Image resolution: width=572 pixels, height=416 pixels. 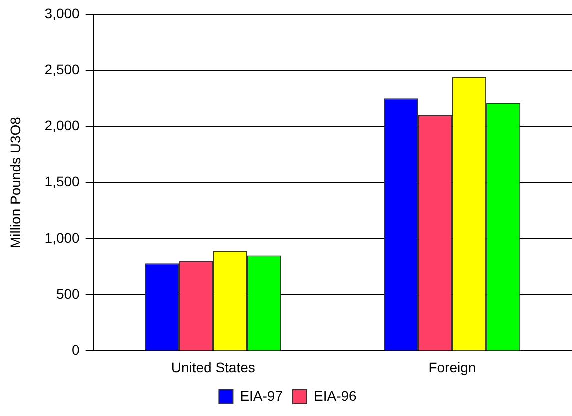 What do you see at coordinates (68, 294) in the screenshot?
I see `y-tick-label: 500` at bounding box center [68, 294].